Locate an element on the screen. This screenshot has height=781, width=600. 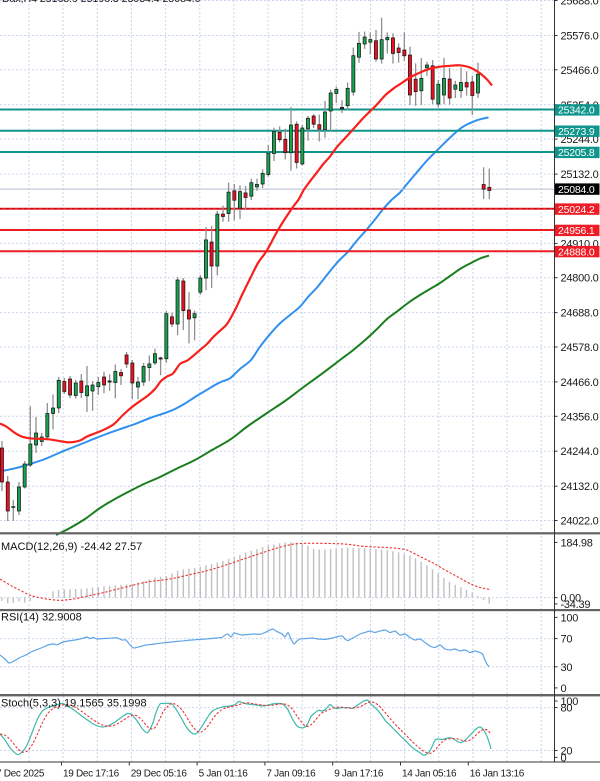
svg-text: 25205.8 is located at coordinates (576, 153).